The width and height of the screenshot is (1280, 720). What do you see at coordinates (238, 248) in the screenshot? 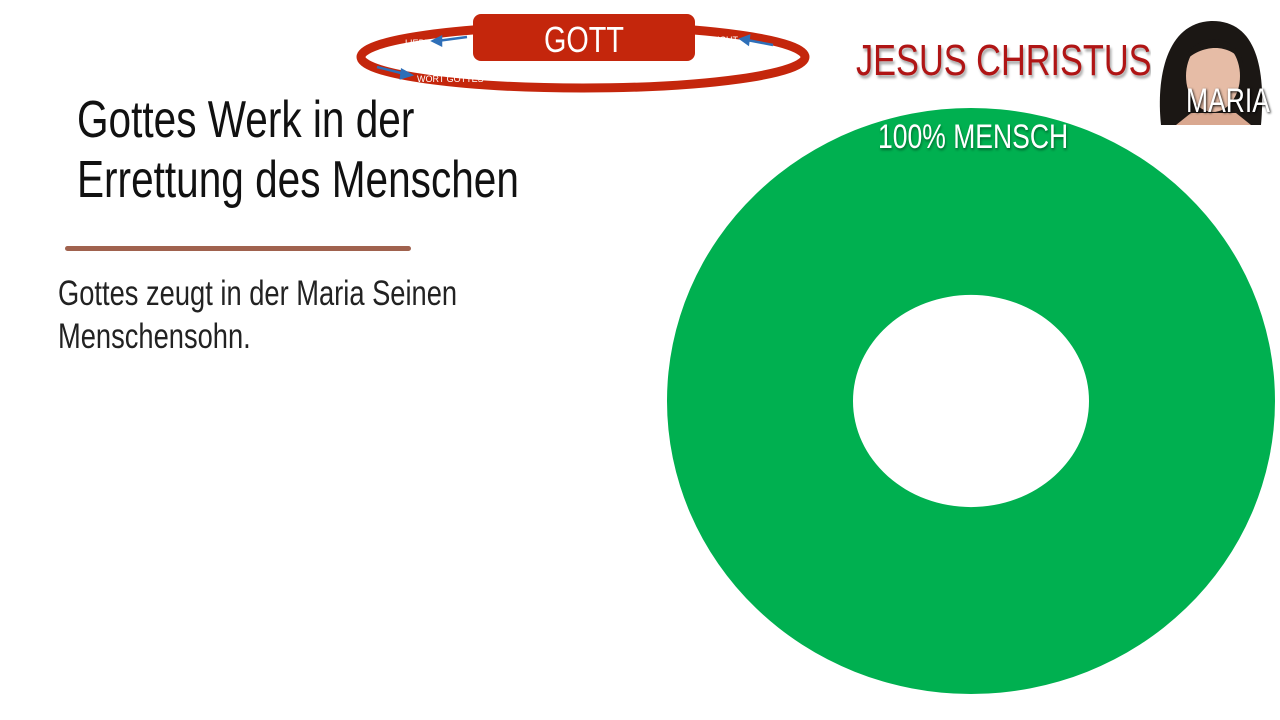
I see `divider` at bounding box center [238, 248].